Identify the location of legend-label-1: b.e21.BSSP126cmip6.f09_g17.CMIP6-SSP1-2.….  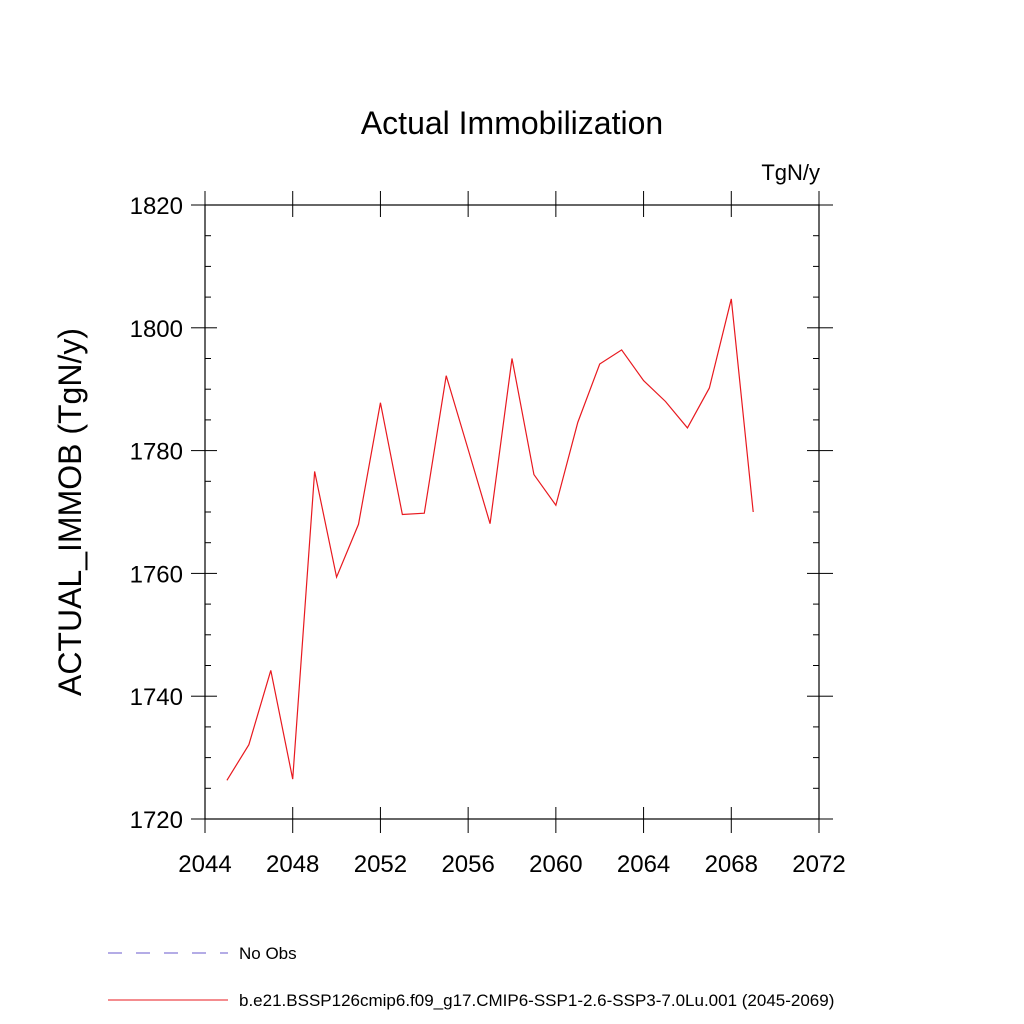
(536, 1000).